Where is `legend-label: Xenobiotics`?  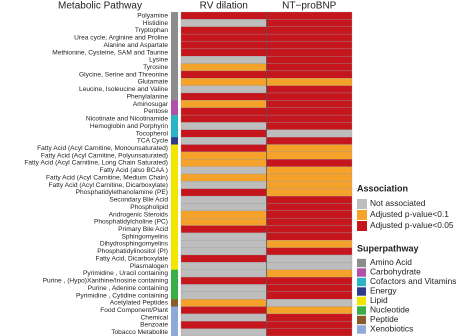
legend-label: Xenobiotics is located at coordinates (391, 329).